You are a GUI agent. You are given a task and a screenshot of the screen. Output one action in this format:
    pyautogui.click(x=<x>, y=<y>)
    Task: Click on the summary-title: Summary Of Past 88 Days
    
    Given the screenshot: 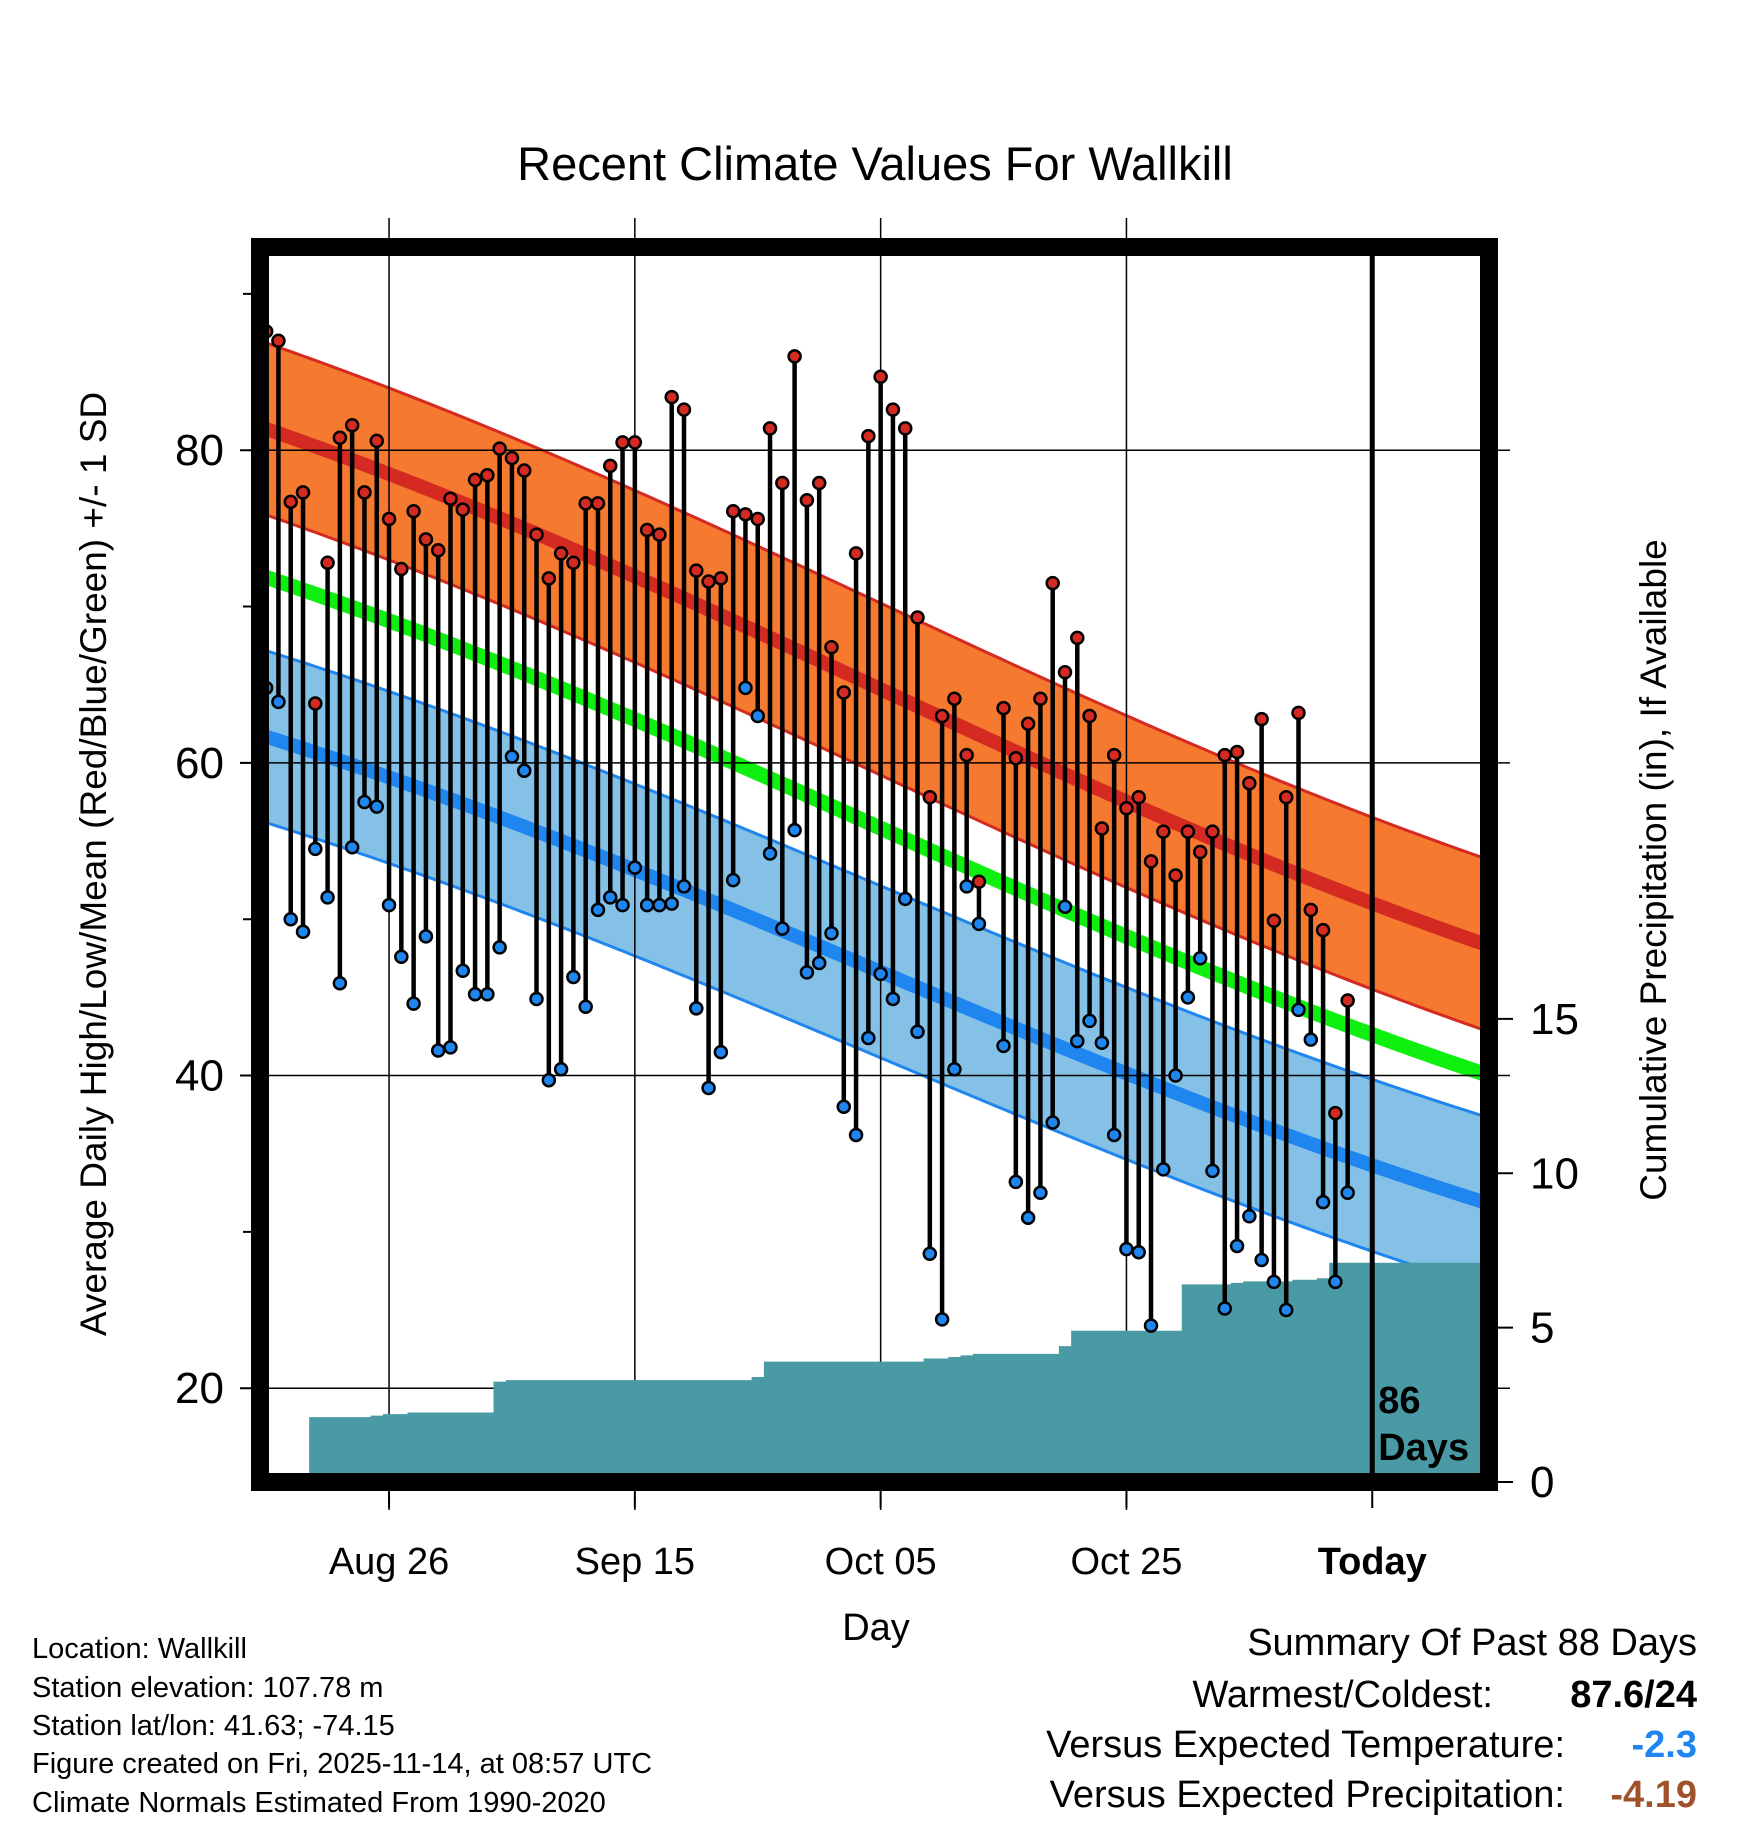 What is the action you would take?
    pyautogui.click(x=1472, y=1643)
    